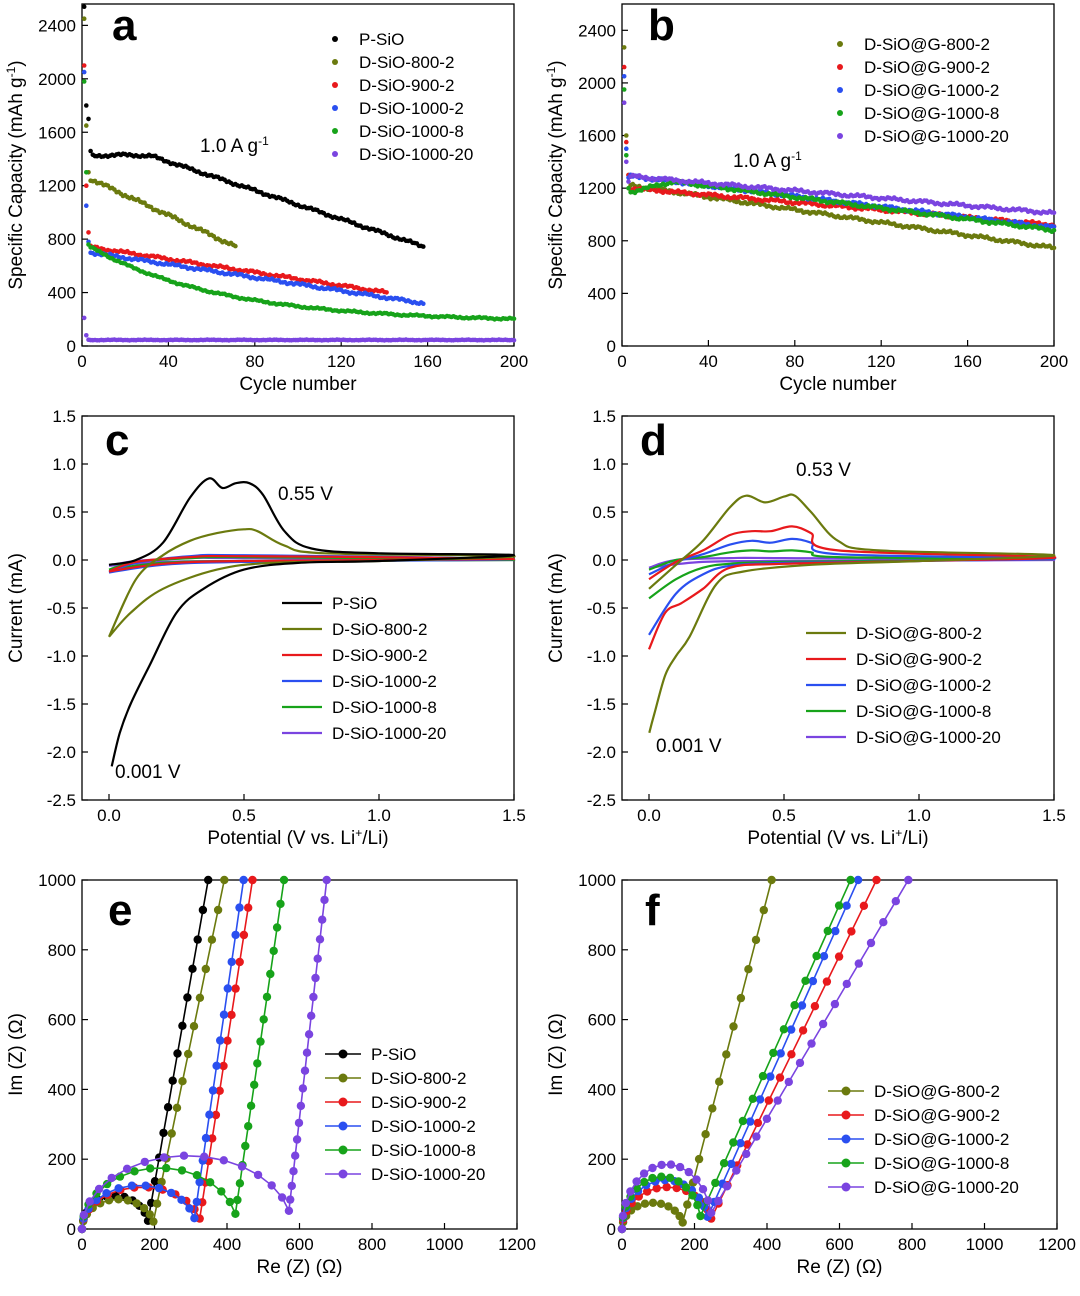 The image size is (1080, 1296). I want to click on legend-entry: D-SiO-800-2, so click(418, 1078).